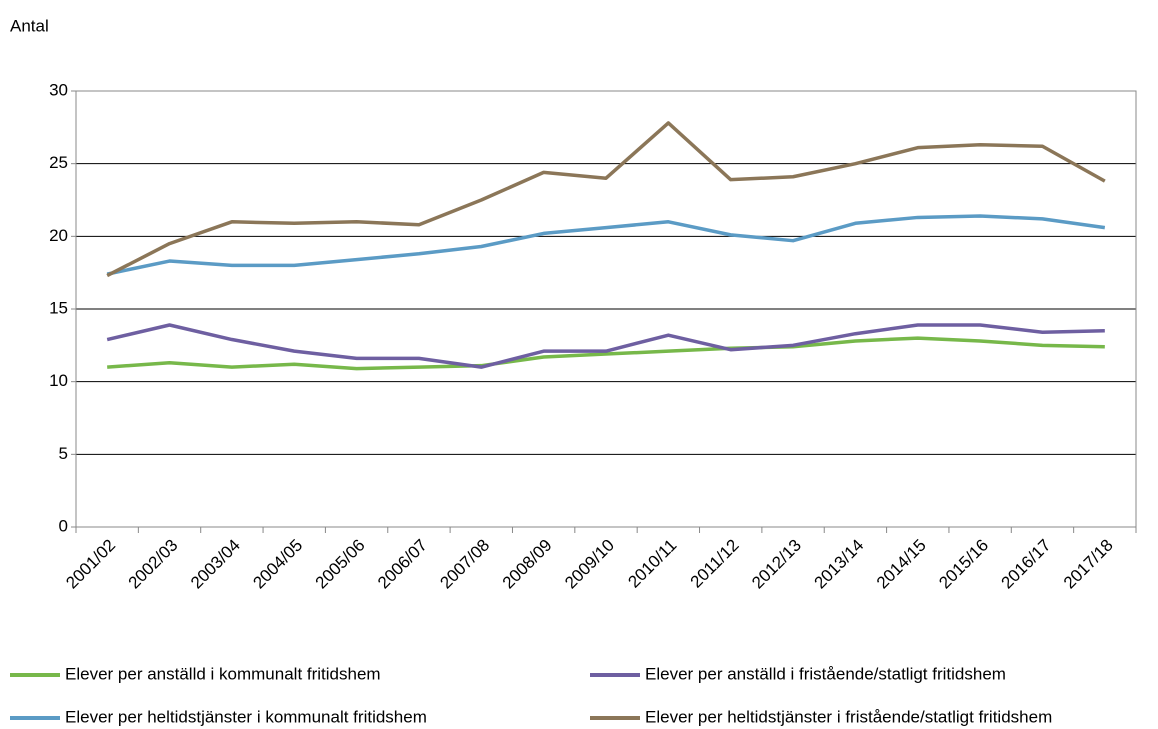  Describe the element at coordinates (589, 564) in the screenshot. I see `x-tick-label: 2009/10` at that location.